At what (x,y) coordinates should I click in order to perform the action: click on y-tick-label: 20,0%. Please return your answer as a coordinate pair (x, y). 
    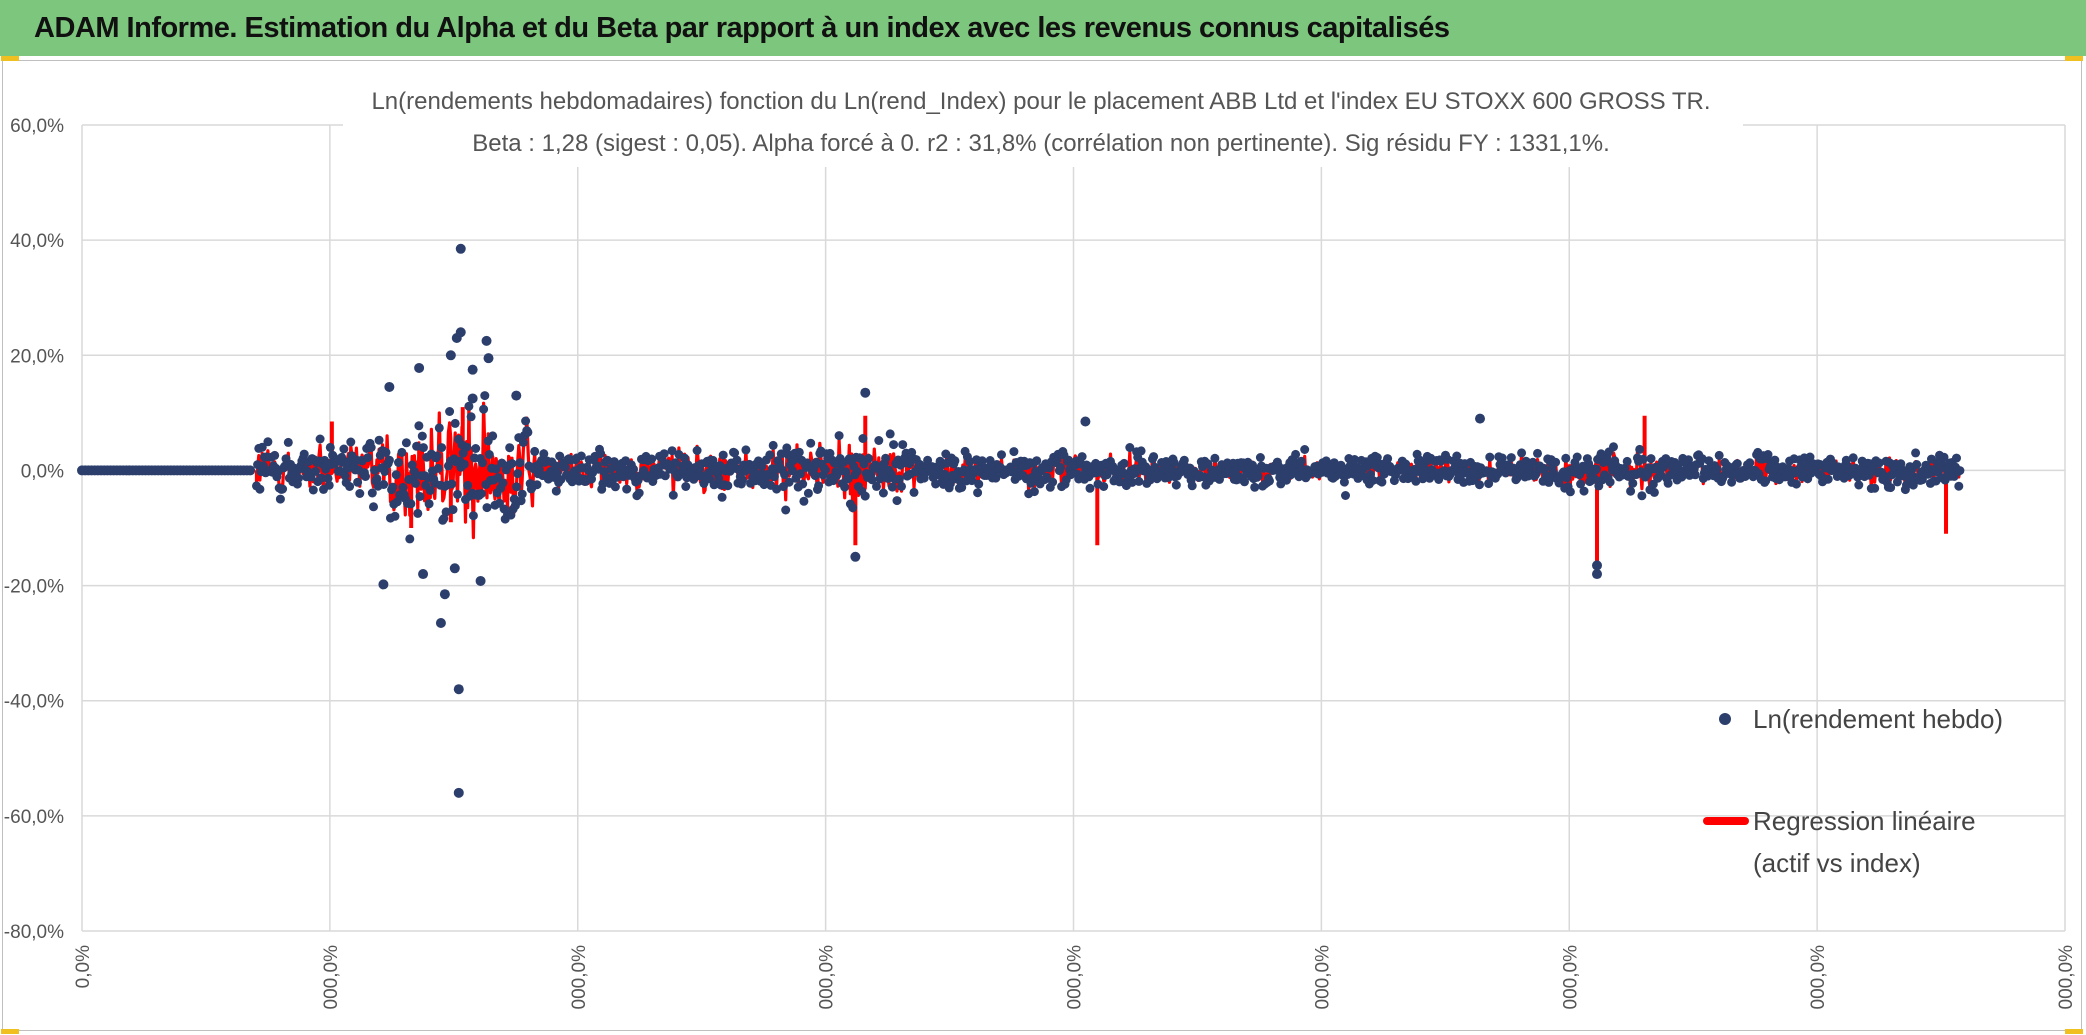
    Looking at the image, I should click on (37, 356).